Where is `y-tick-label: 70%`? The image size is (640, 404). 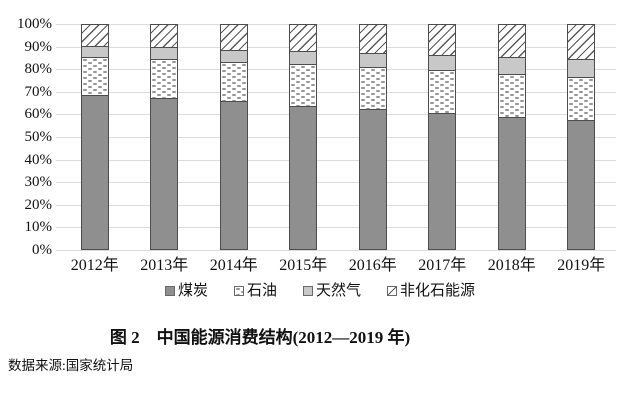 y-tick-label: 70% is located at coordinates (38, 91).